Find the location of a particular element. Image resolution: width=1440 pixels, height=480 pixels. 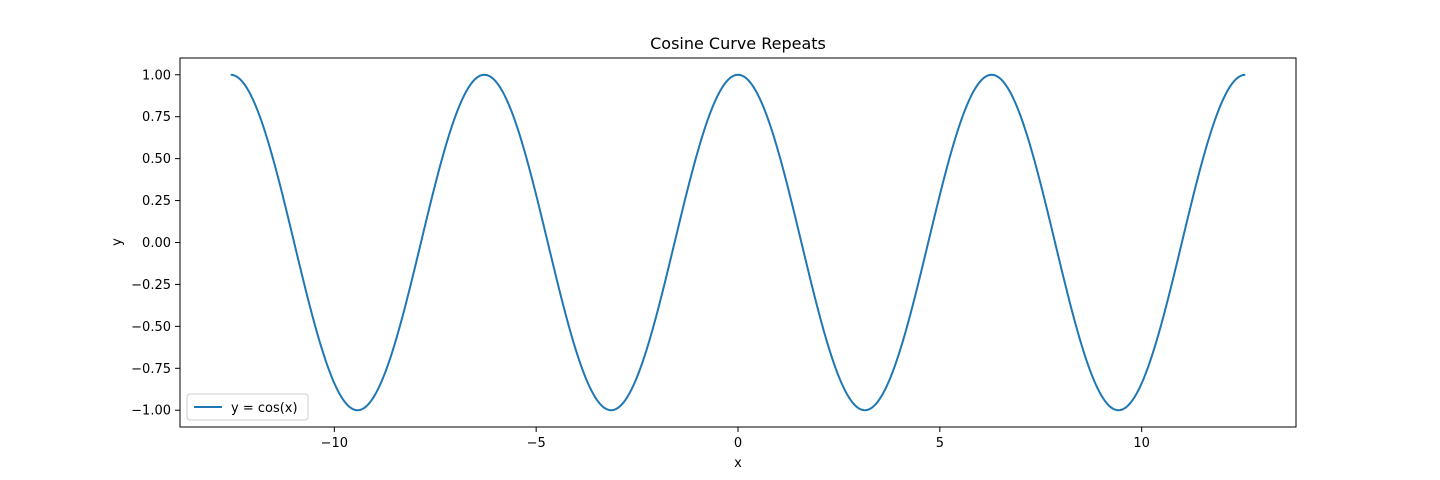

x-tick-label: −5 is located at coordinates (536, 443).